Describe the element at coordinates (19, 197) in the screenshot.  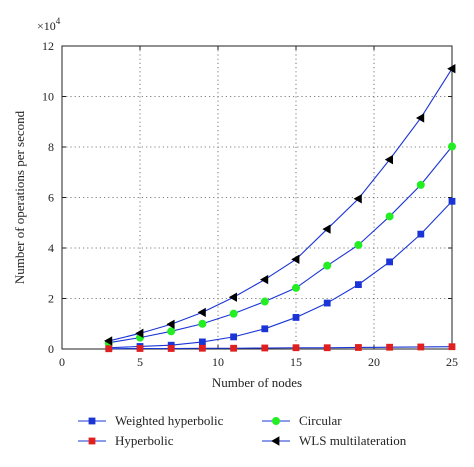
I see `y-axis-label: Number of operations per second` at that location.